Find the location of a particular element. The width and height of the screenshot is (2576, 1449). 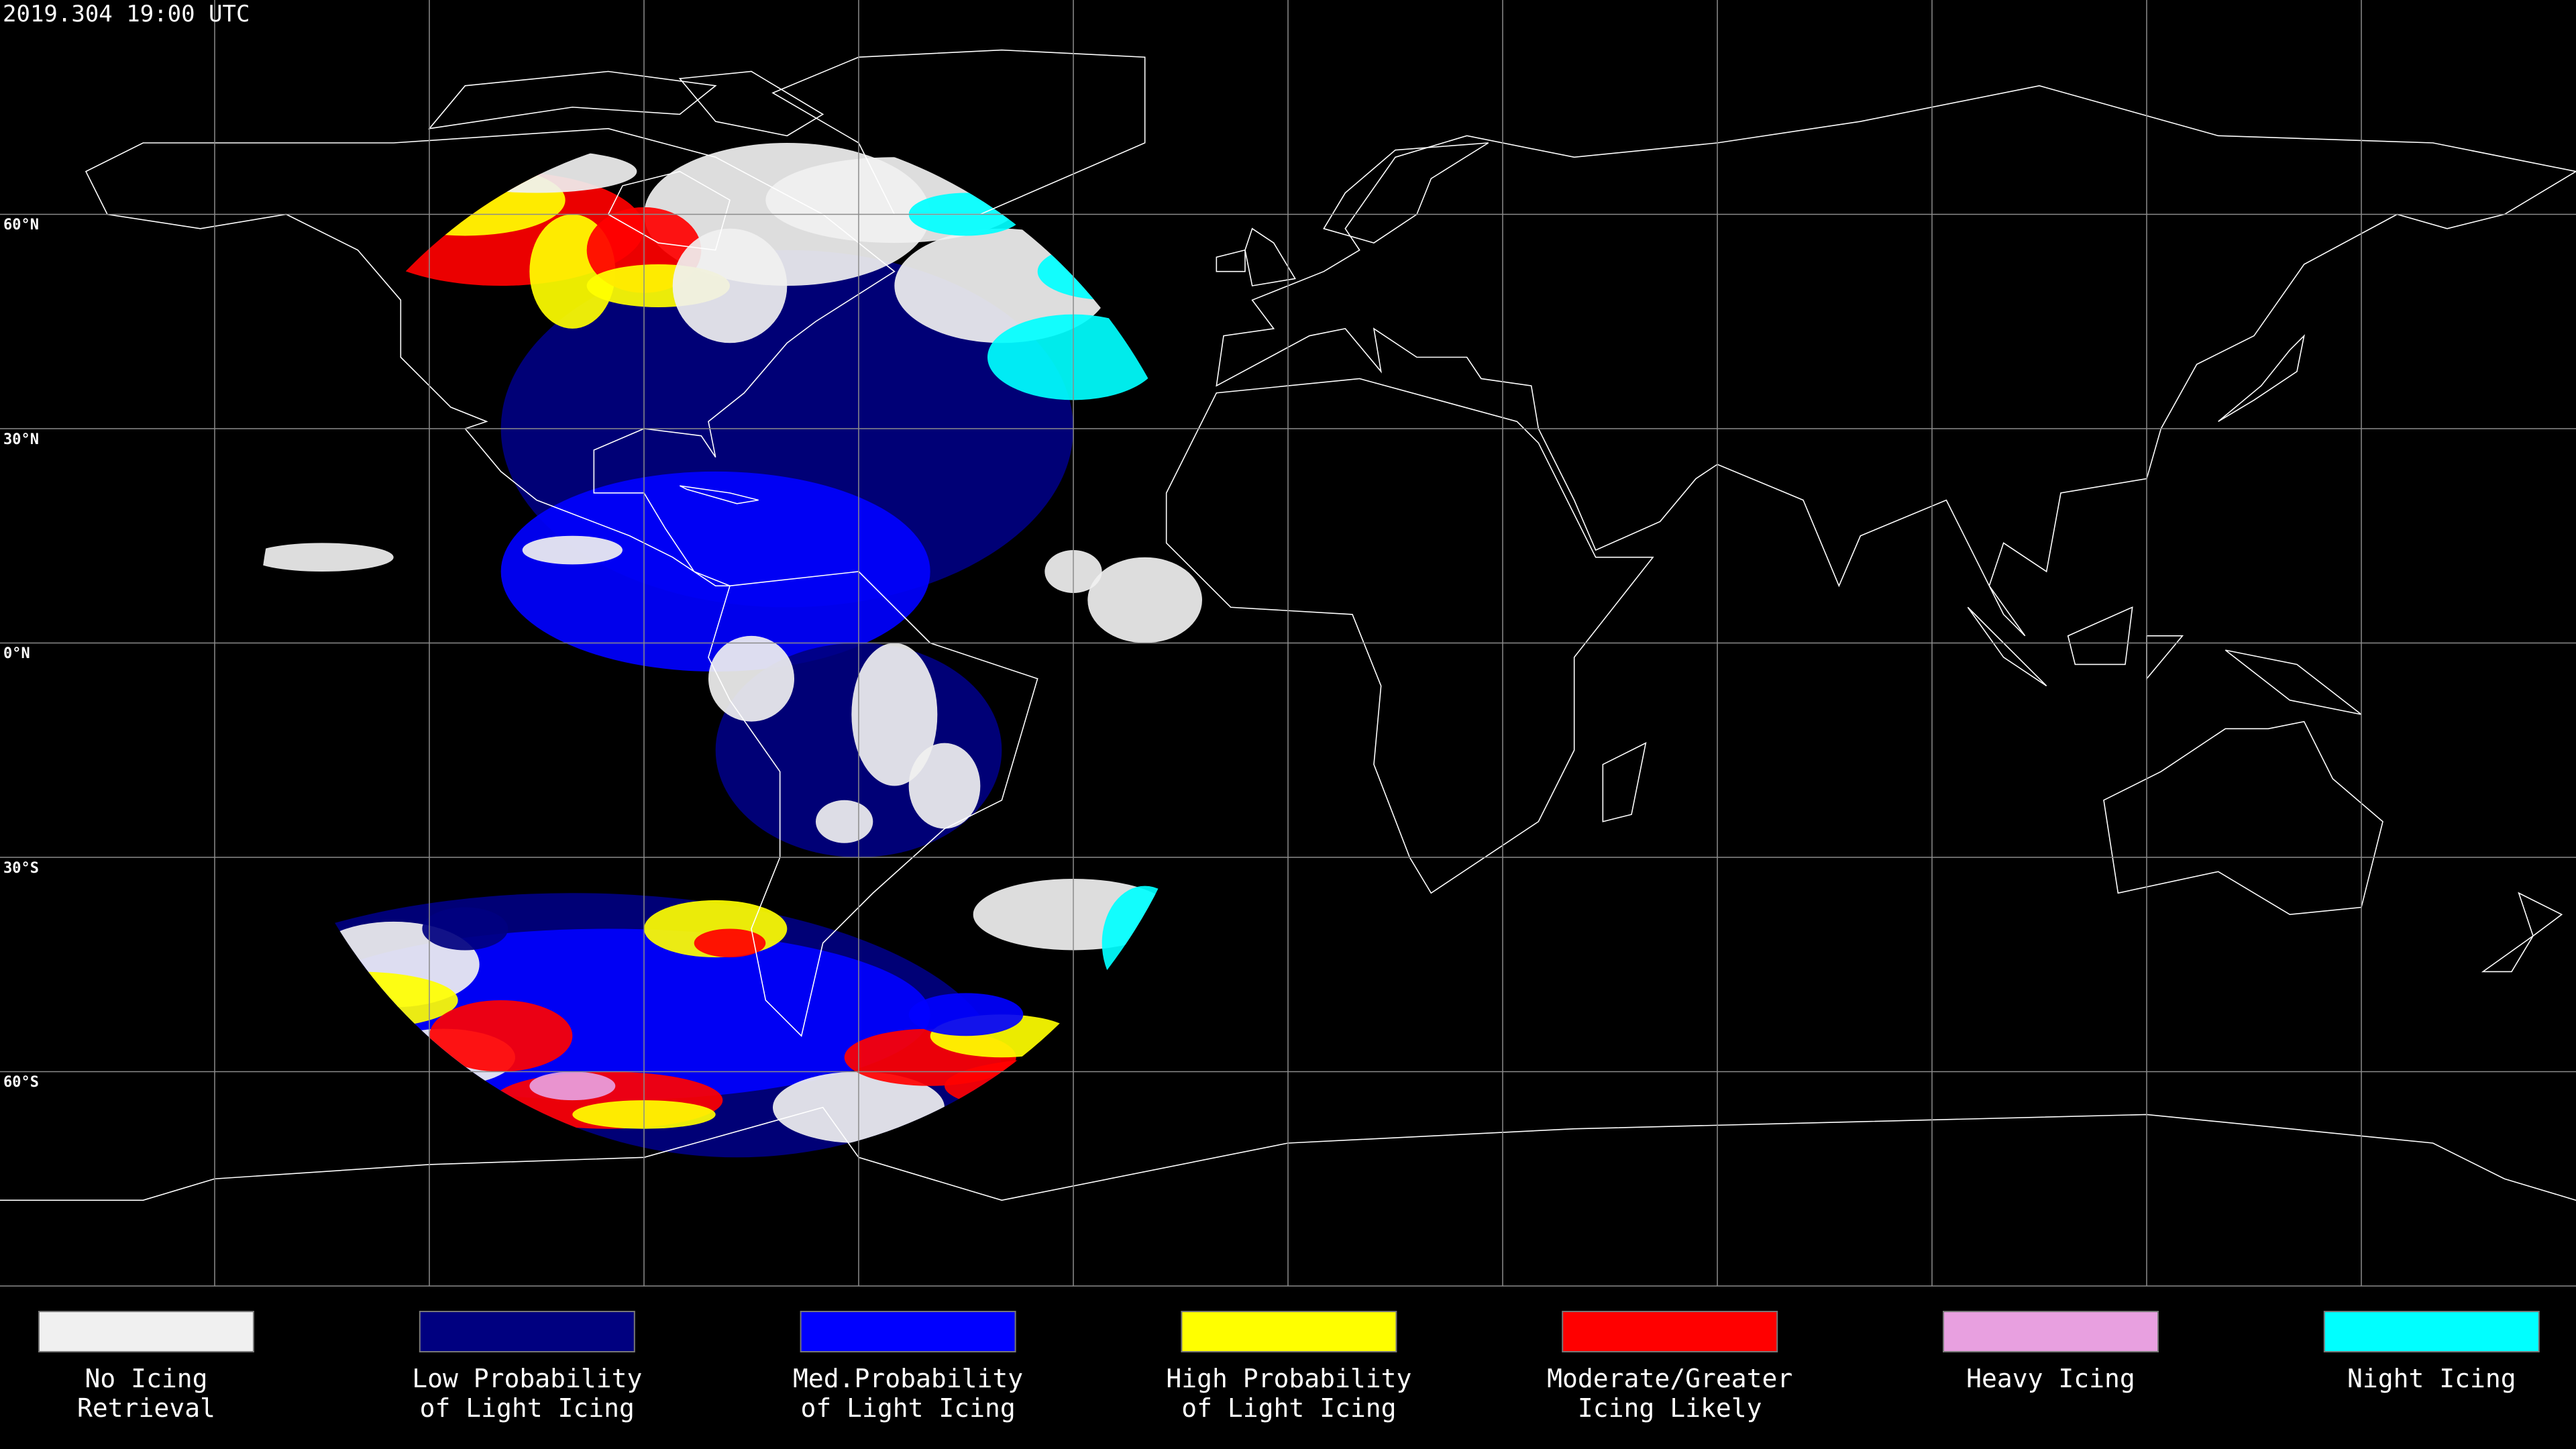

coast-scandinavia is located at coordinates (1406, 193).